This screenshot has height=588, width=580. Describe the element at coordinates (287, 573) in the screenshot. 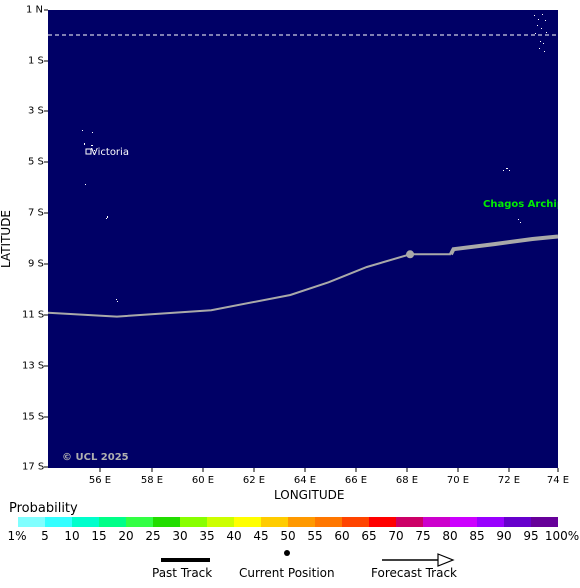

I see `current-position-legend-label: Current Position` at that location.